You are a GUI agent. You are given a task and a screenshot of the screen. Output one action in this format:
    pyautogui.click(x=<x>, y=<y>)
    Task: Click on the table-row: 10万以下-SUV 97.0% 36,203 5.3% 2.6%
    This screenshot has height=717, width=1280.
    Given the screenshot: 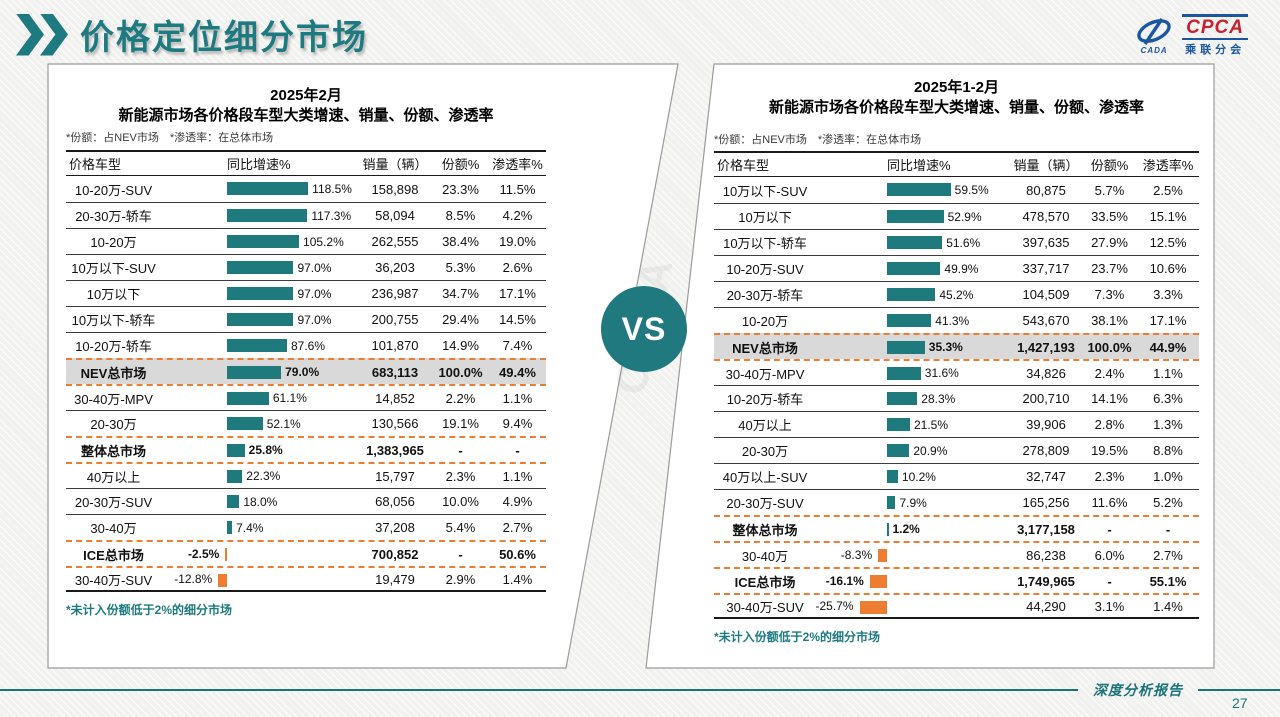 What is the action you would take?
    pyautogui.click(x=306, y=267)
    